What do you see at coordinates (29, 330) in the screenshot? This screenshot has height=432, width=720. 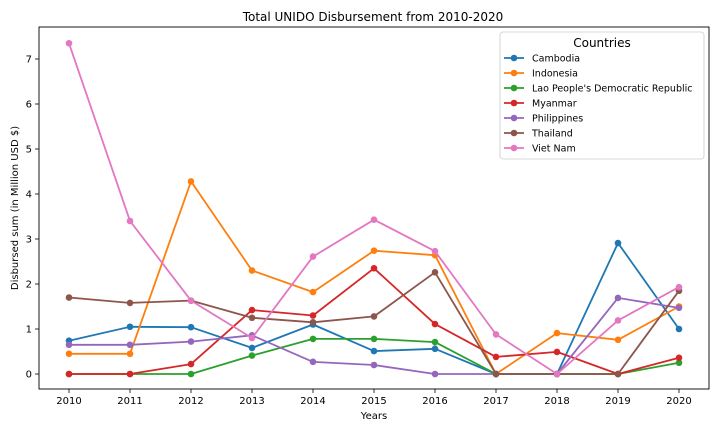 I see `y-tick-label: 1` at bounding box center [29, 330].